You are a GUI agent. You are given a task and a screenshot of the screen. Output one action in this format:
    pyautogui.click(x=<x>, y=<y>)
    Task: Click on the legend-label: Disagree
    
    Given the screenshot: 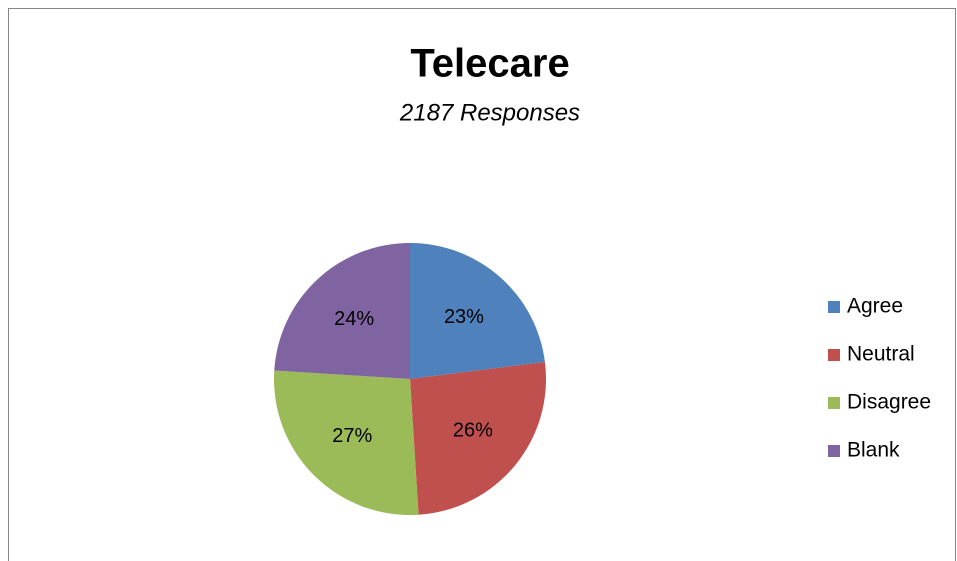 What is the action you would take?
    pyautogui.click(x=889, y=402)
    